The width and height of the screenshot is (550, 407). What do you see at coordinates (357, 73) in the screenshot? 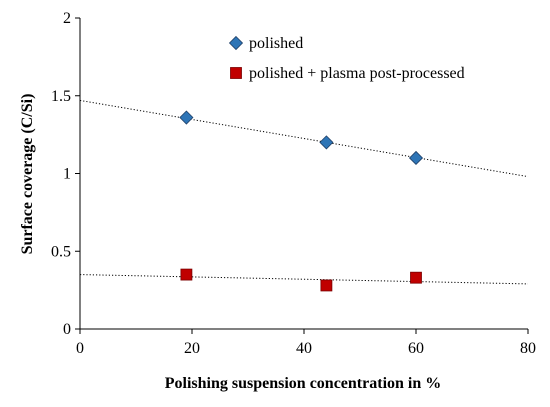
I see `legend-label-series-2: polished + plasma post-processed` at bounding box center [357, 73].